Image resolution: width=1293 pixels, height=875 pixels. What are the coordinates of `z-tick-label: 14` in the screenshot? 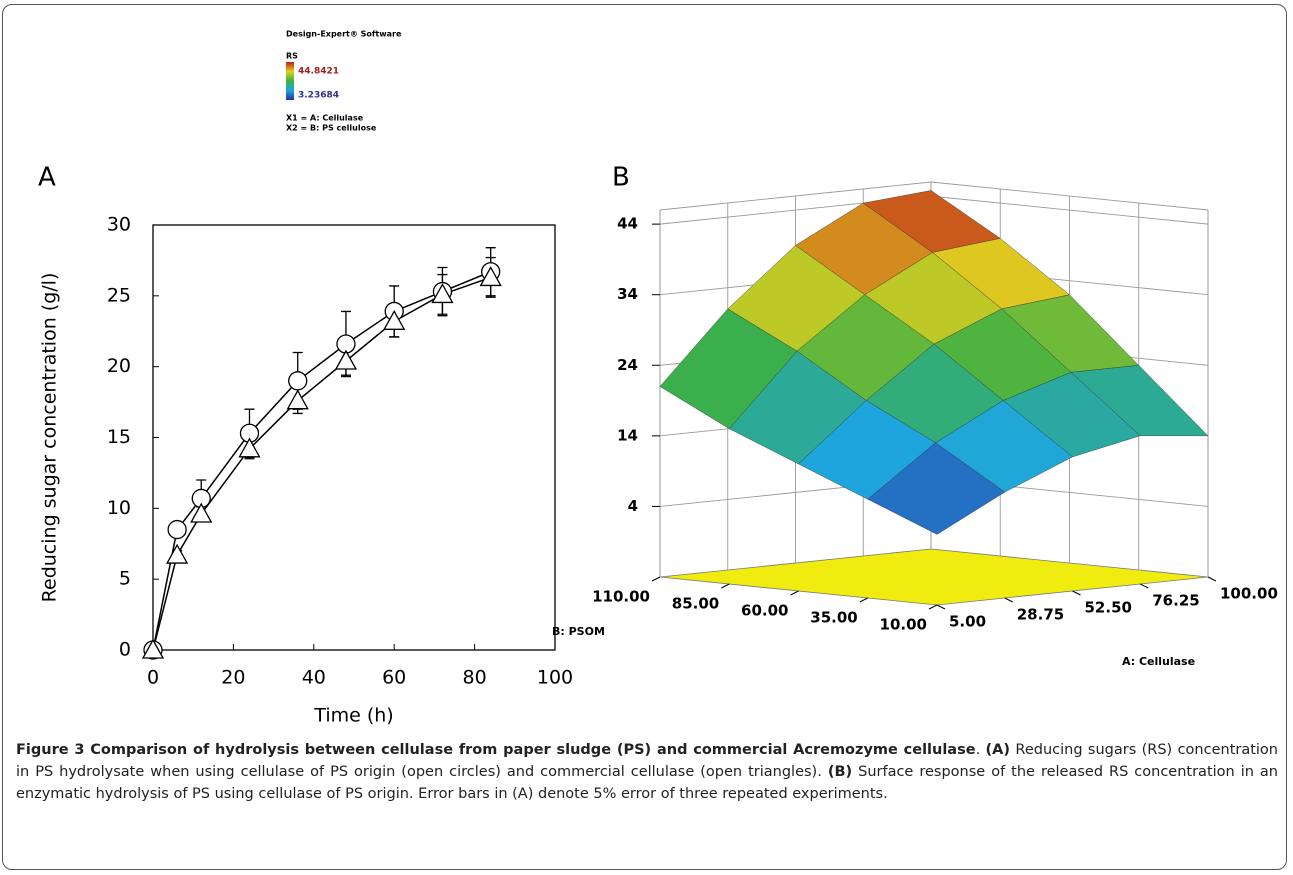 It's located at (627, 435).